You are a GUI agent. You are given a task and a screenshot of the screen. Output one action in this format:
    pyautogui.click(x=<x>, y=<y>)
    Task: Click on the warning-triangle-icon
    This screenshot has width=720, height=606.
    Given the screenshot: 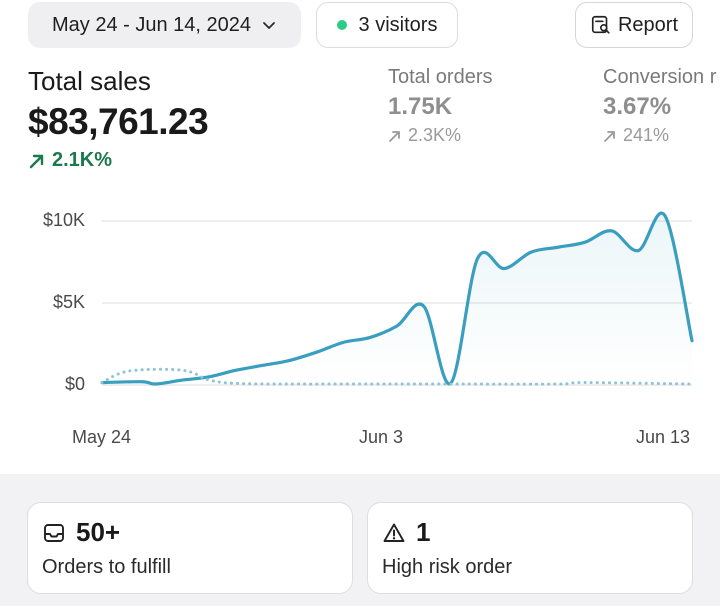 What is the action you would take?
    pyautogui.click(x=394, y=532)
    